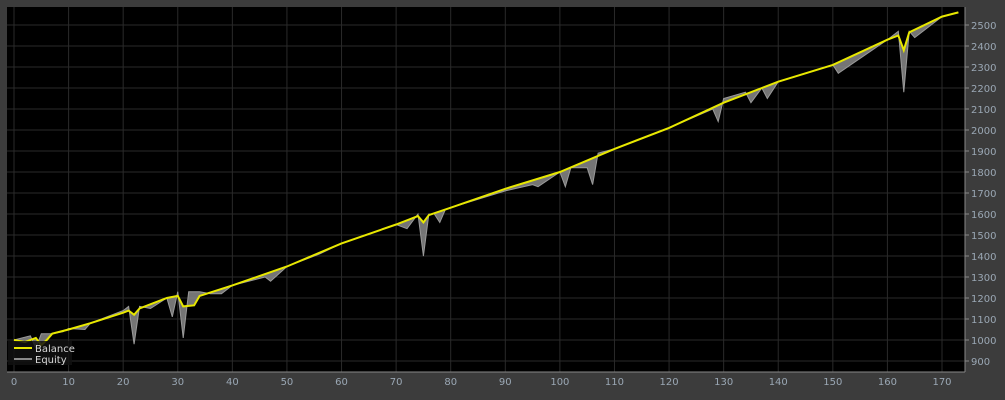  What do you see at coordinates (723, 382) in the screenshot?
I see `x-tick-label: 130` at bounding box center [723, 382].